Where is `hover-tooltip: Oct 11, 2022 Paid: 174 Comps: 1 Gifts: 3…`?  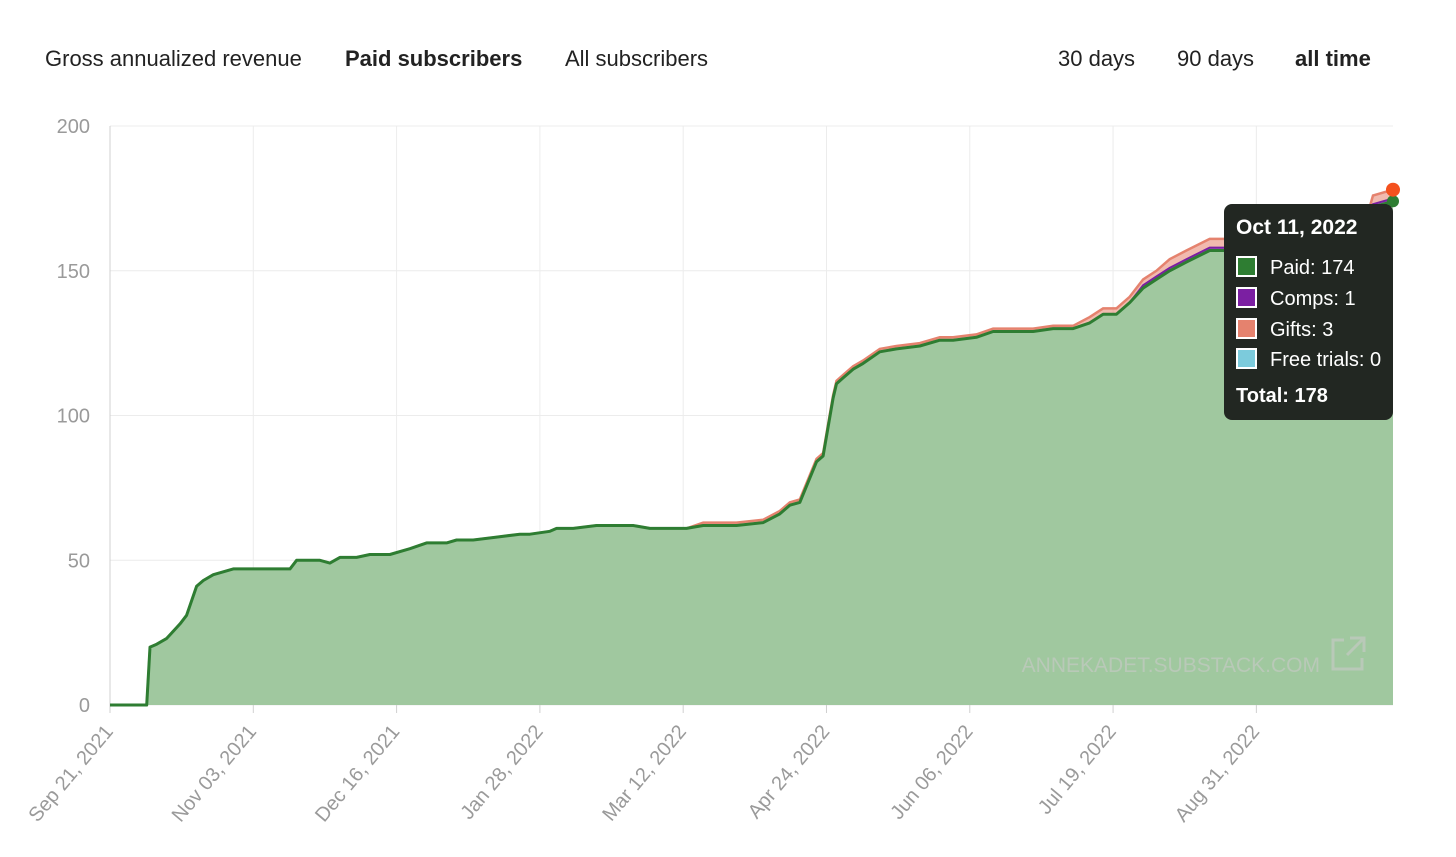 hover-tooltip: Oct 11, 2022 Paid: 174 Comps: 1 Gifts: 3… is located at coordinates (1308, 312).